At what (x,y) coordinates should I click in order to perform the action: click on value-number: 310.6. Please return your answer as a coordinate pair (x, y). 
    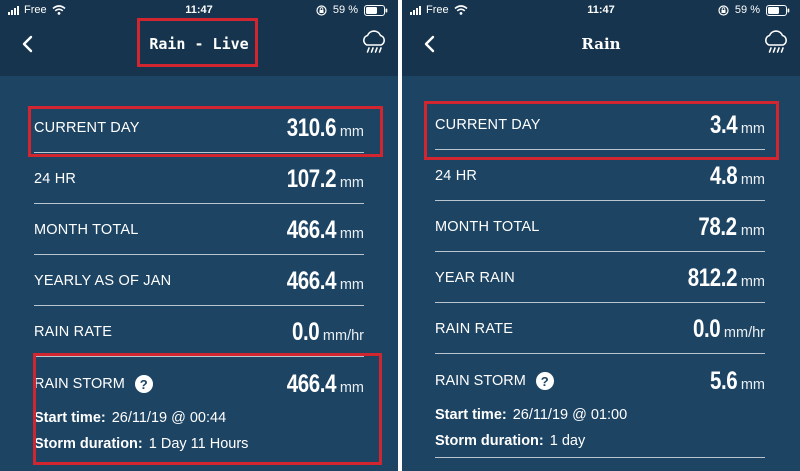
    Looking at the image, I should click on (311, 127).